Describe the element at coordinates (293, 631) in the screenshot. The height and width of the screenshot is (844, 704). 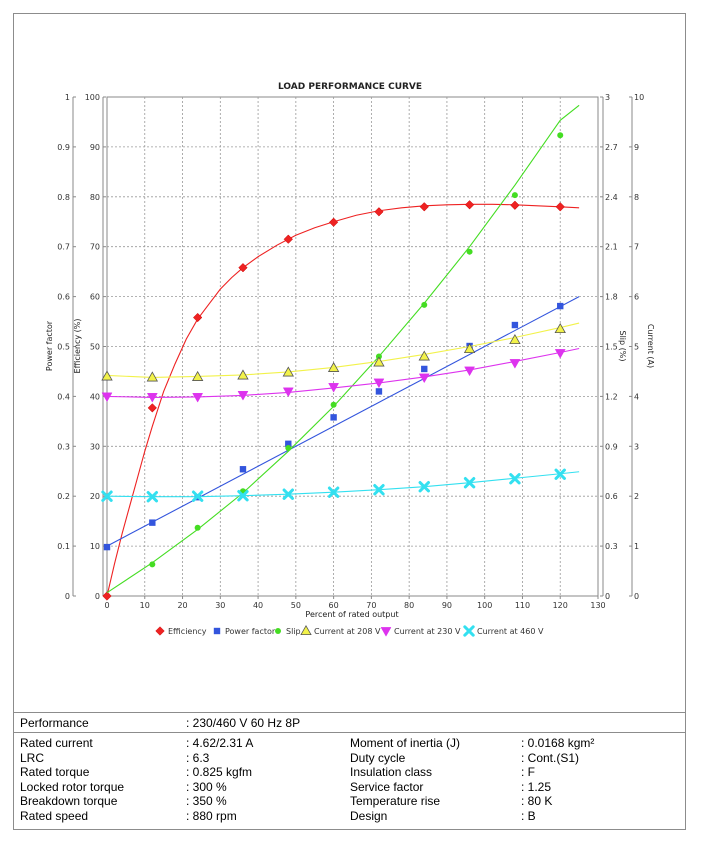
I see `legend-label: Slip` at that location.